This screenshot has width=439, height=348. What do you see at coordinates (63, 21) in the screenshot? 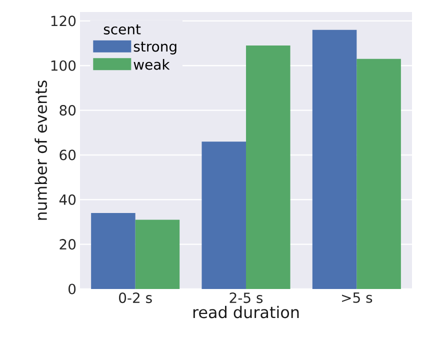
I see `y-tick-label: 120` at bounding box center [63, 21].